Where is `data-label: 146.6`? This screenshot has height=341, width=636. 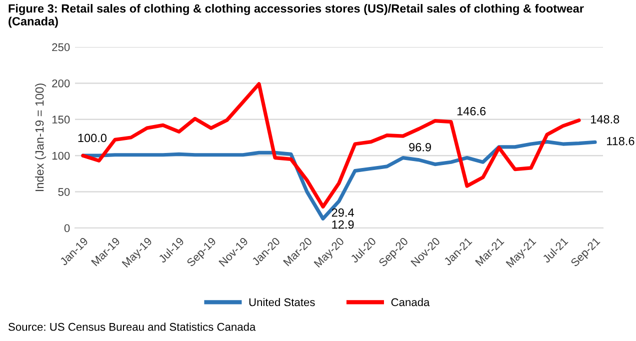
data-label: 146.6 is located at coordinates (471, 111).